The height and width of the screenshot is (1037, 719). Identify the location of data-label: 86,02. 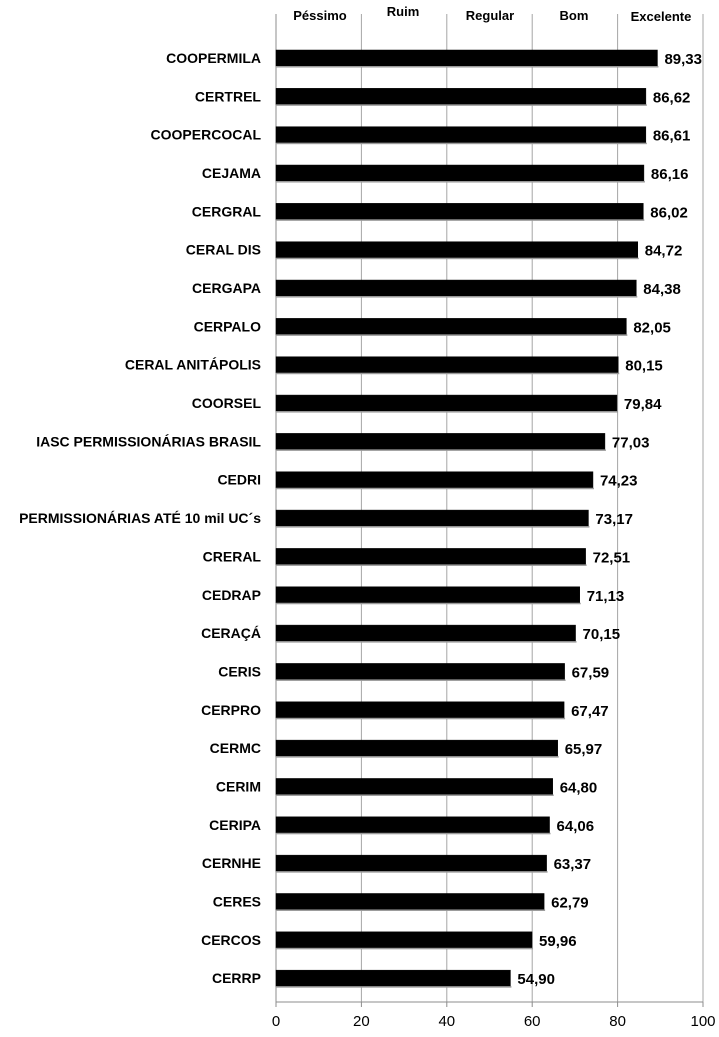
(669, 212).